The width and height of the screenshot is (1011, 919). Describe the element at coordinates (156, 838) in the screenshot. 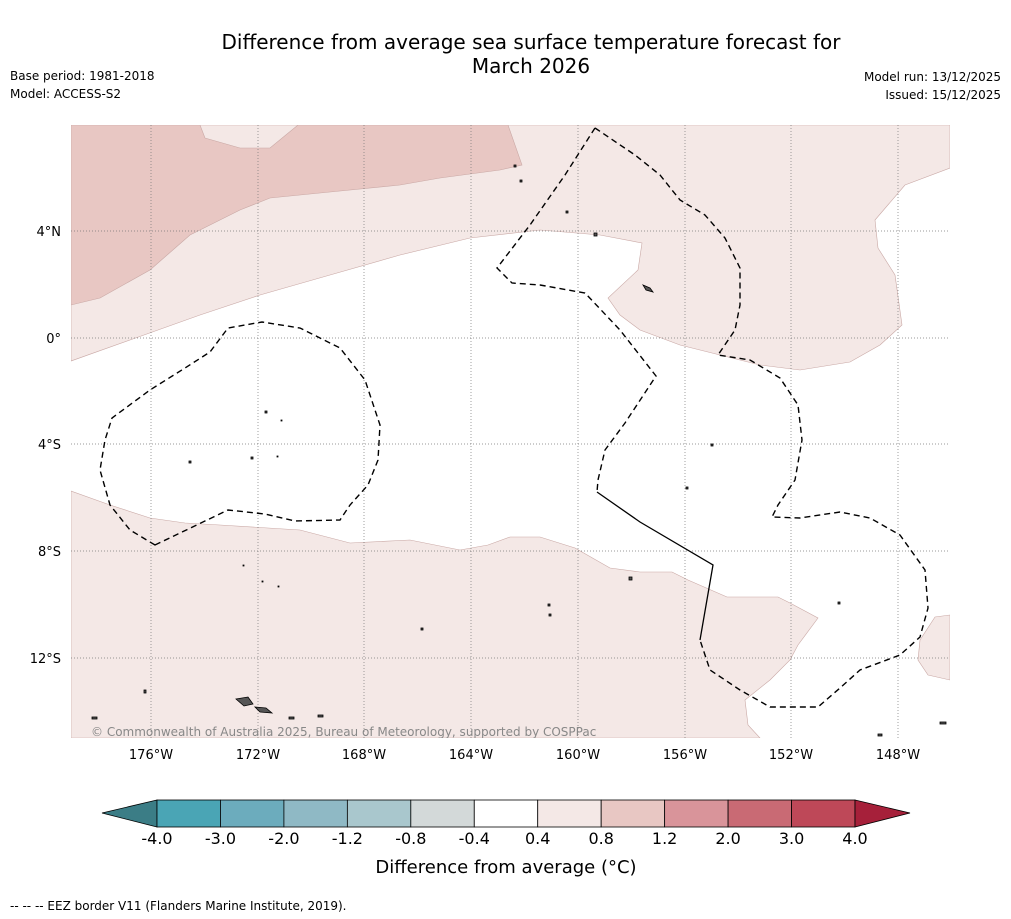

I see `colorbar-tick-label: -4.0` at that location.